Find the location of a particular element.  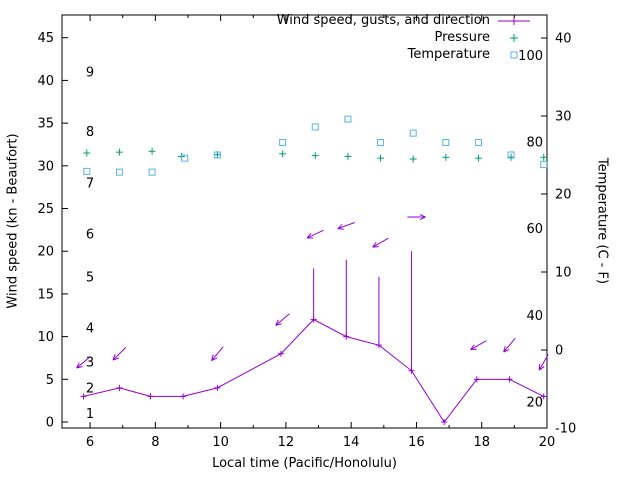

svg-text: 100 is located at coordinates (530, 56).